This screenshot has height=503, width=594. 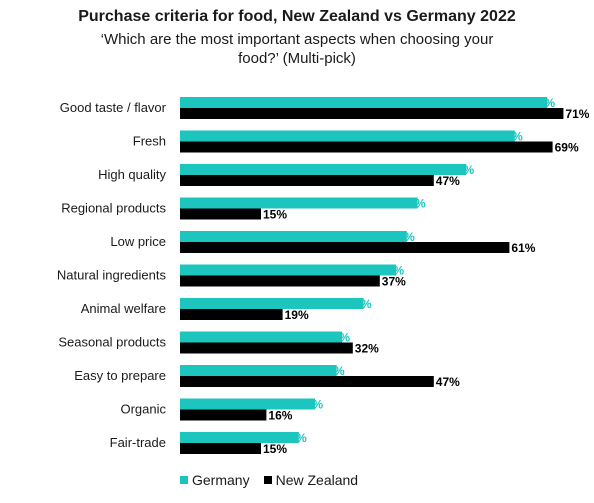 I want to click on data-label-new-zealand-low-price: 61%, so click(x=523, y=248).